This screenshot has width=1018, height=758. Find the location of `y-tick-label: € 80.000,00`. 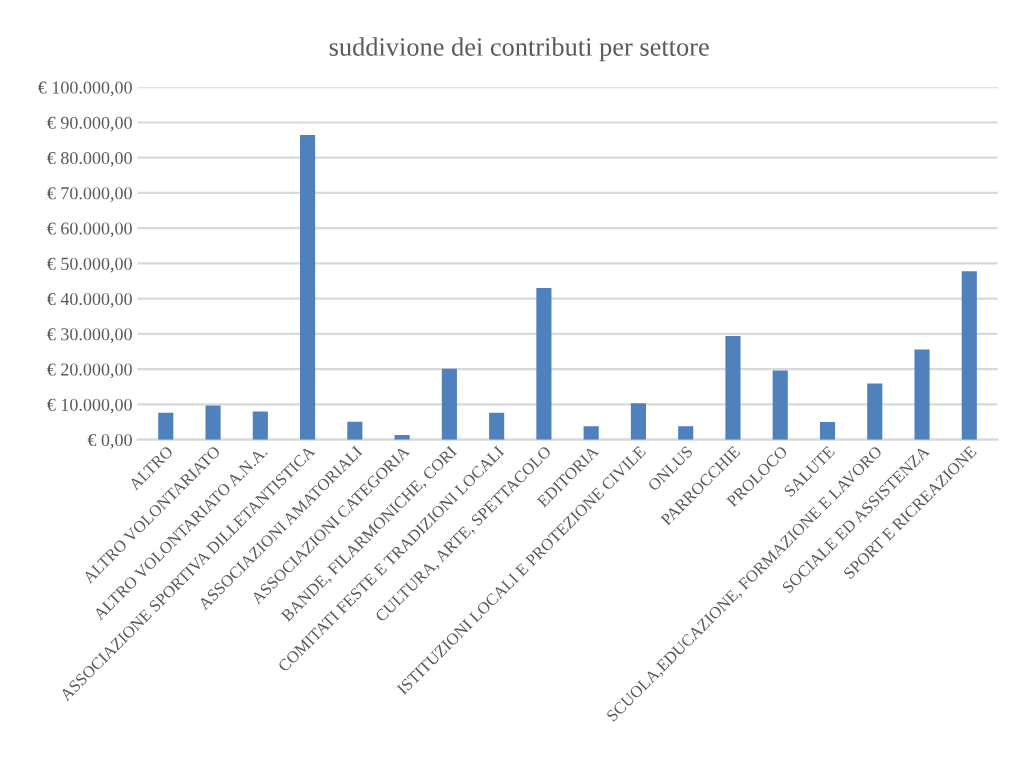

y-tick-label: € 80.000,00 is located at coordinates (89, 159).